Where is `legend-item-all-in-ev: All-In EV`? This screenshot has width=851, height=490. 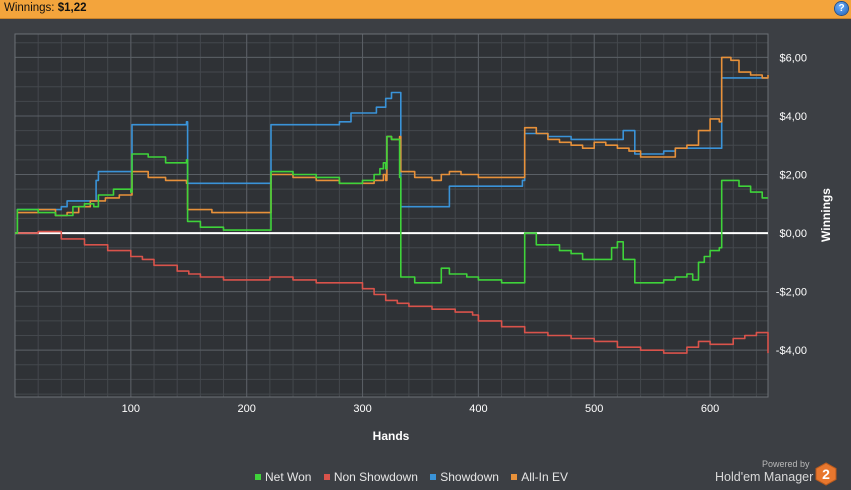
legend-item-all-in-ev: All-In EV is located at coordinates (539, 477).